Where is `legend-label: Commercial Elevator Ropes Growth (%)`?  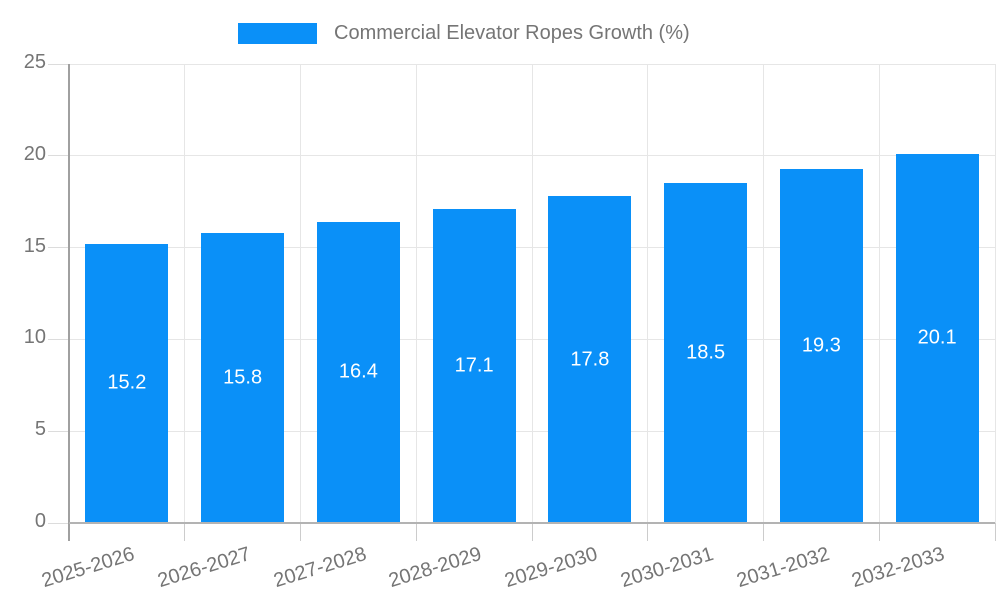
legend-label: Commercial Elevator Ropes Growth (%) is located at coordinates (512, 33).